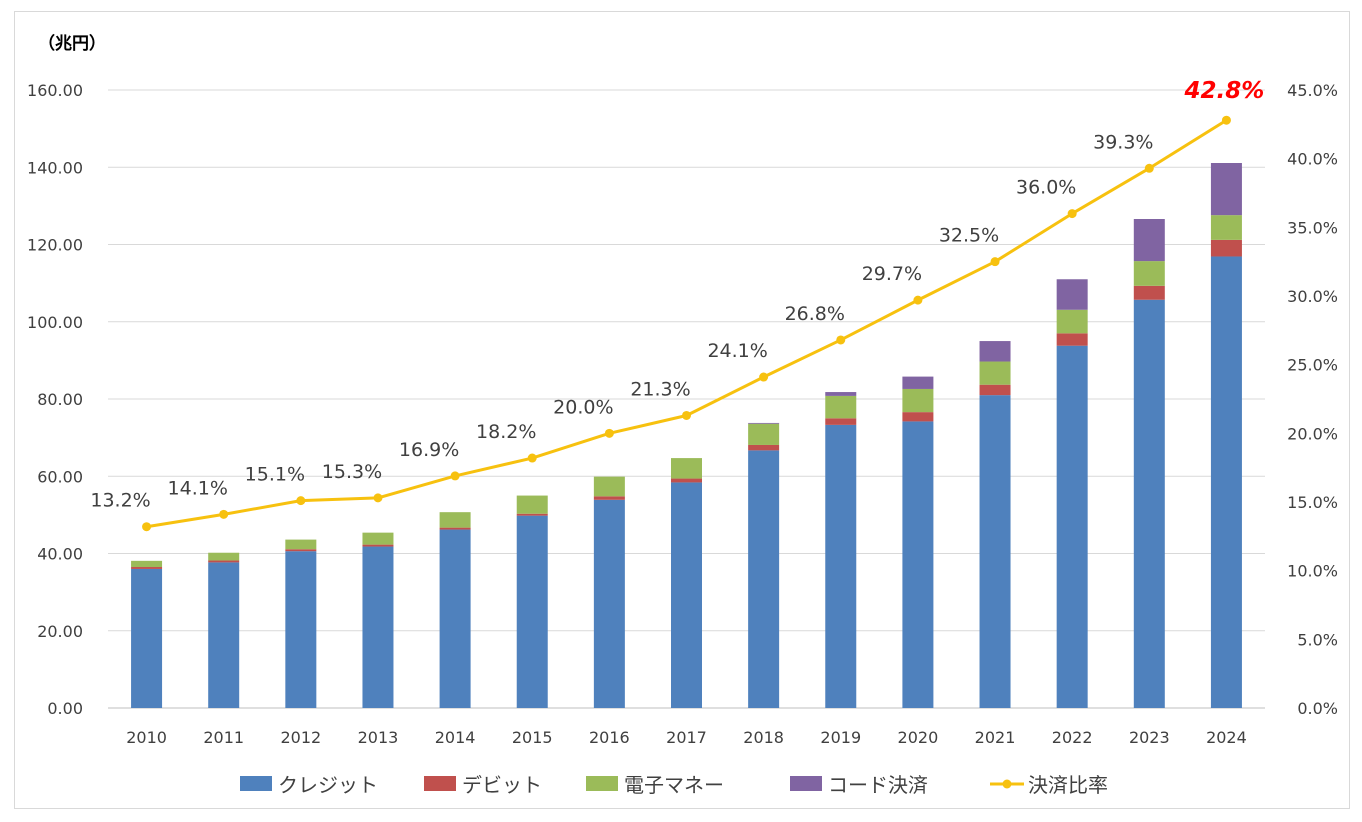 Image resolution: width=1362 pixels, height=822 pixels. What do you see at coordinates (1312, 502) in the screenshot?
I see `right-axis-tick-label: 15.0%` at bounding box center [1312, 502].